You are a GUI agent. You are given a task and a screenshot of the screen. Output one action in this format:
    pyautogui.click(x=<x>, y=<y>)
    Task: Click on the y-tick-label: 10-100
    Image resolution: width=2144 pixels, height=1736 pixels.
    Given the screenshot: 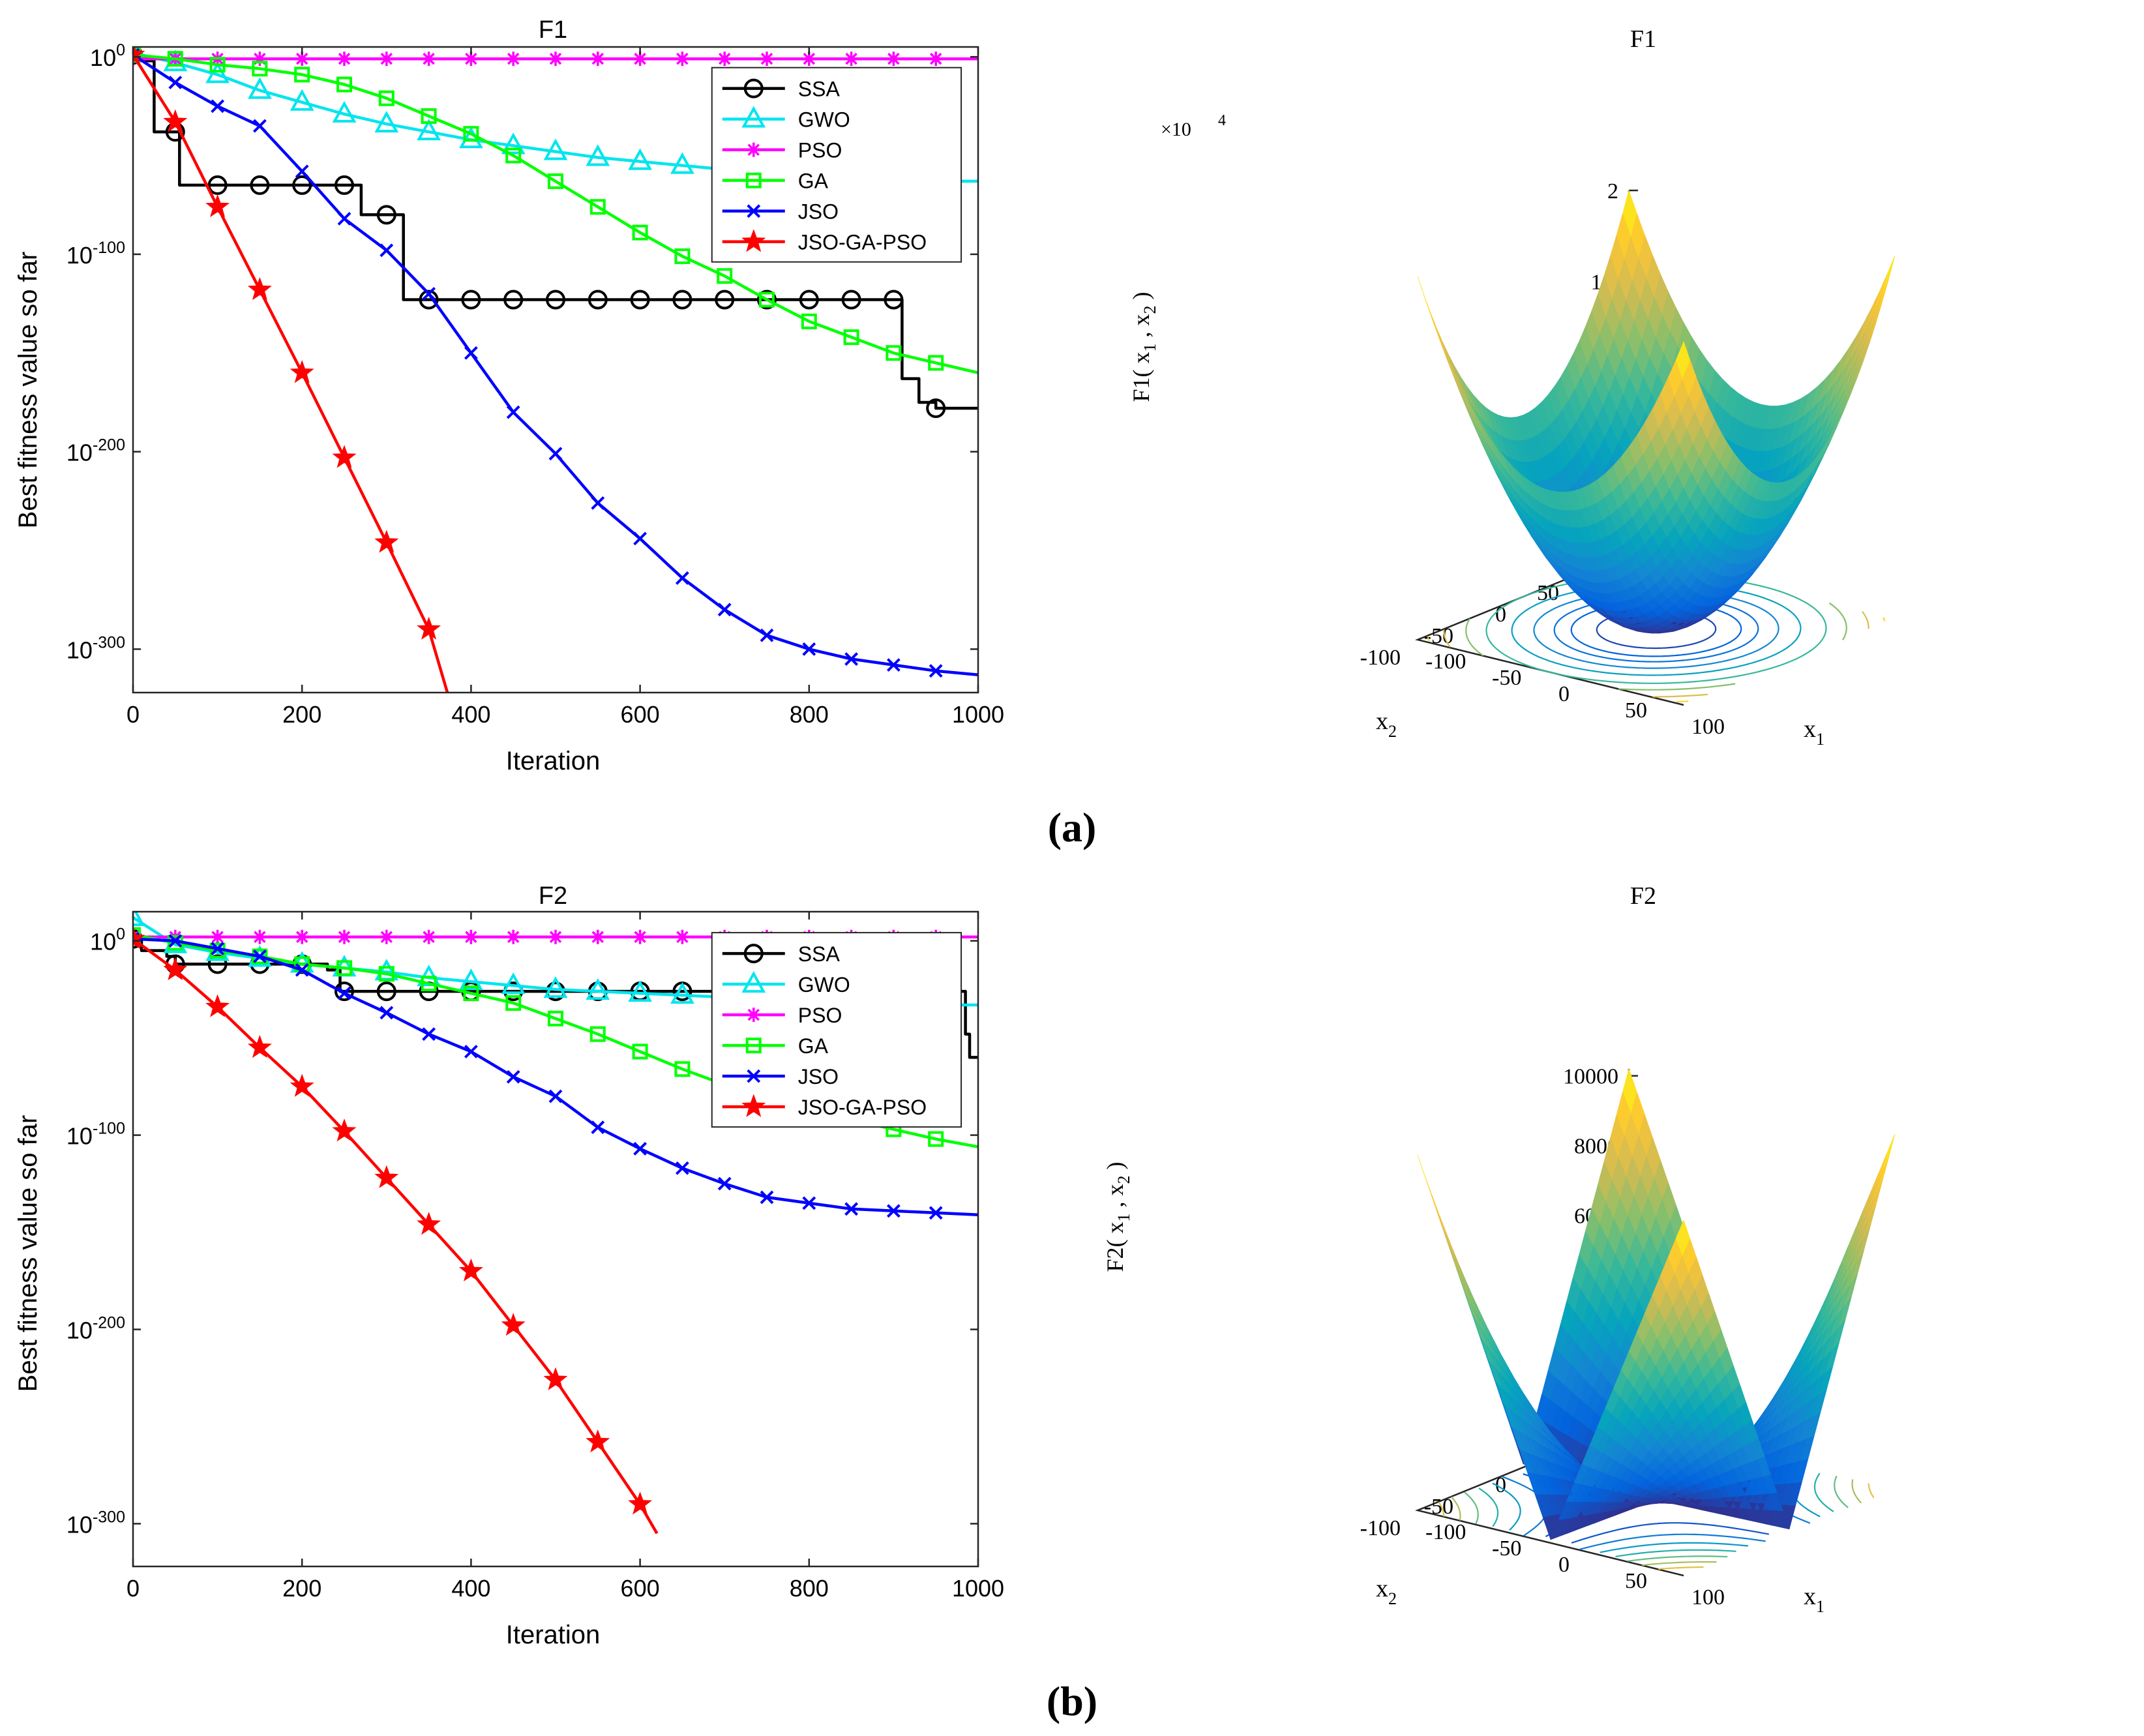 What is the action you would take?
    pyautogui.click(x=96, y=254)
    